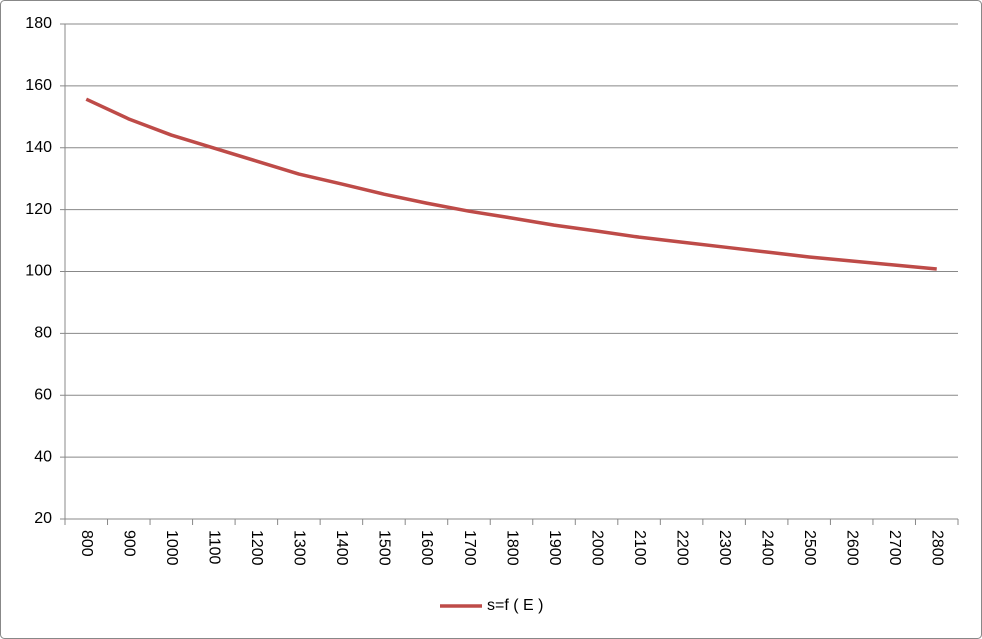  Describe the element at coordinates (129, 543) in the screenshot. I see `x-tick-label: 900` at that location.